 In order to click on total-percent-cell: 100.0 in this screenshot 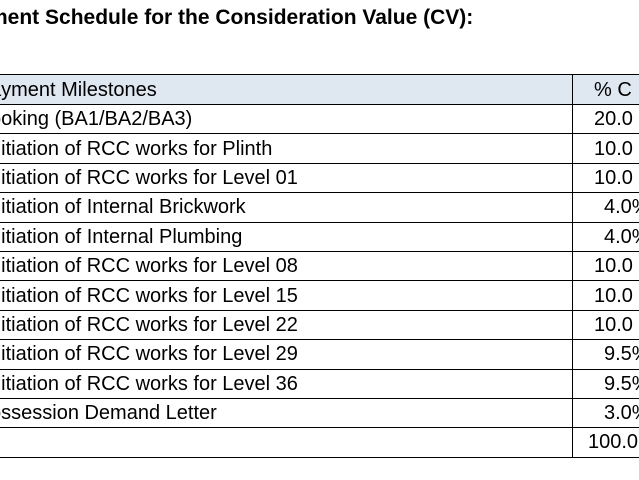, I will do `click(605, 442)`.